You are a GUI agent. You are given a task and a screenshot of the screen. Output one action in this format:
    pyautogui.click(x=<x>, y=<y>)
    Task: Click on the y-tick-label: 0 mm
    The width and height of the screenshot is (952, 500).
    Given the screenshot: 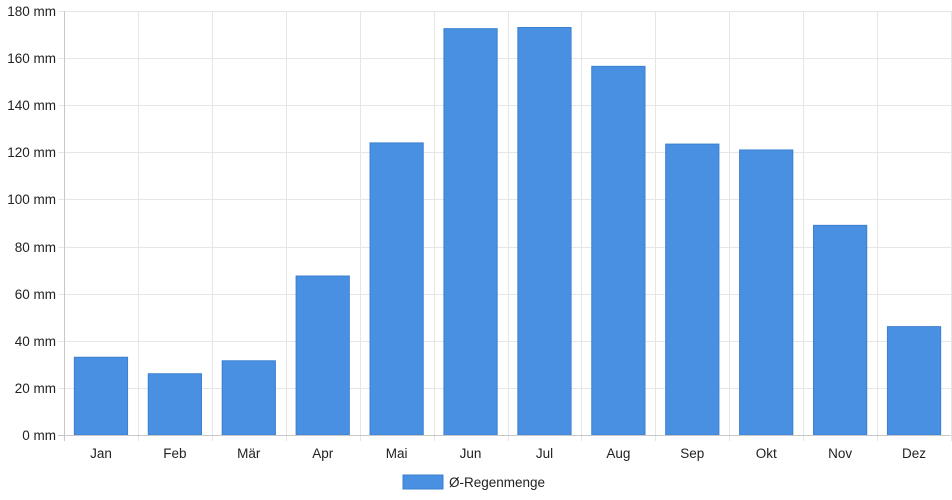 What is the action you would take?
    pyautogui.click(x=39, y=435)
    